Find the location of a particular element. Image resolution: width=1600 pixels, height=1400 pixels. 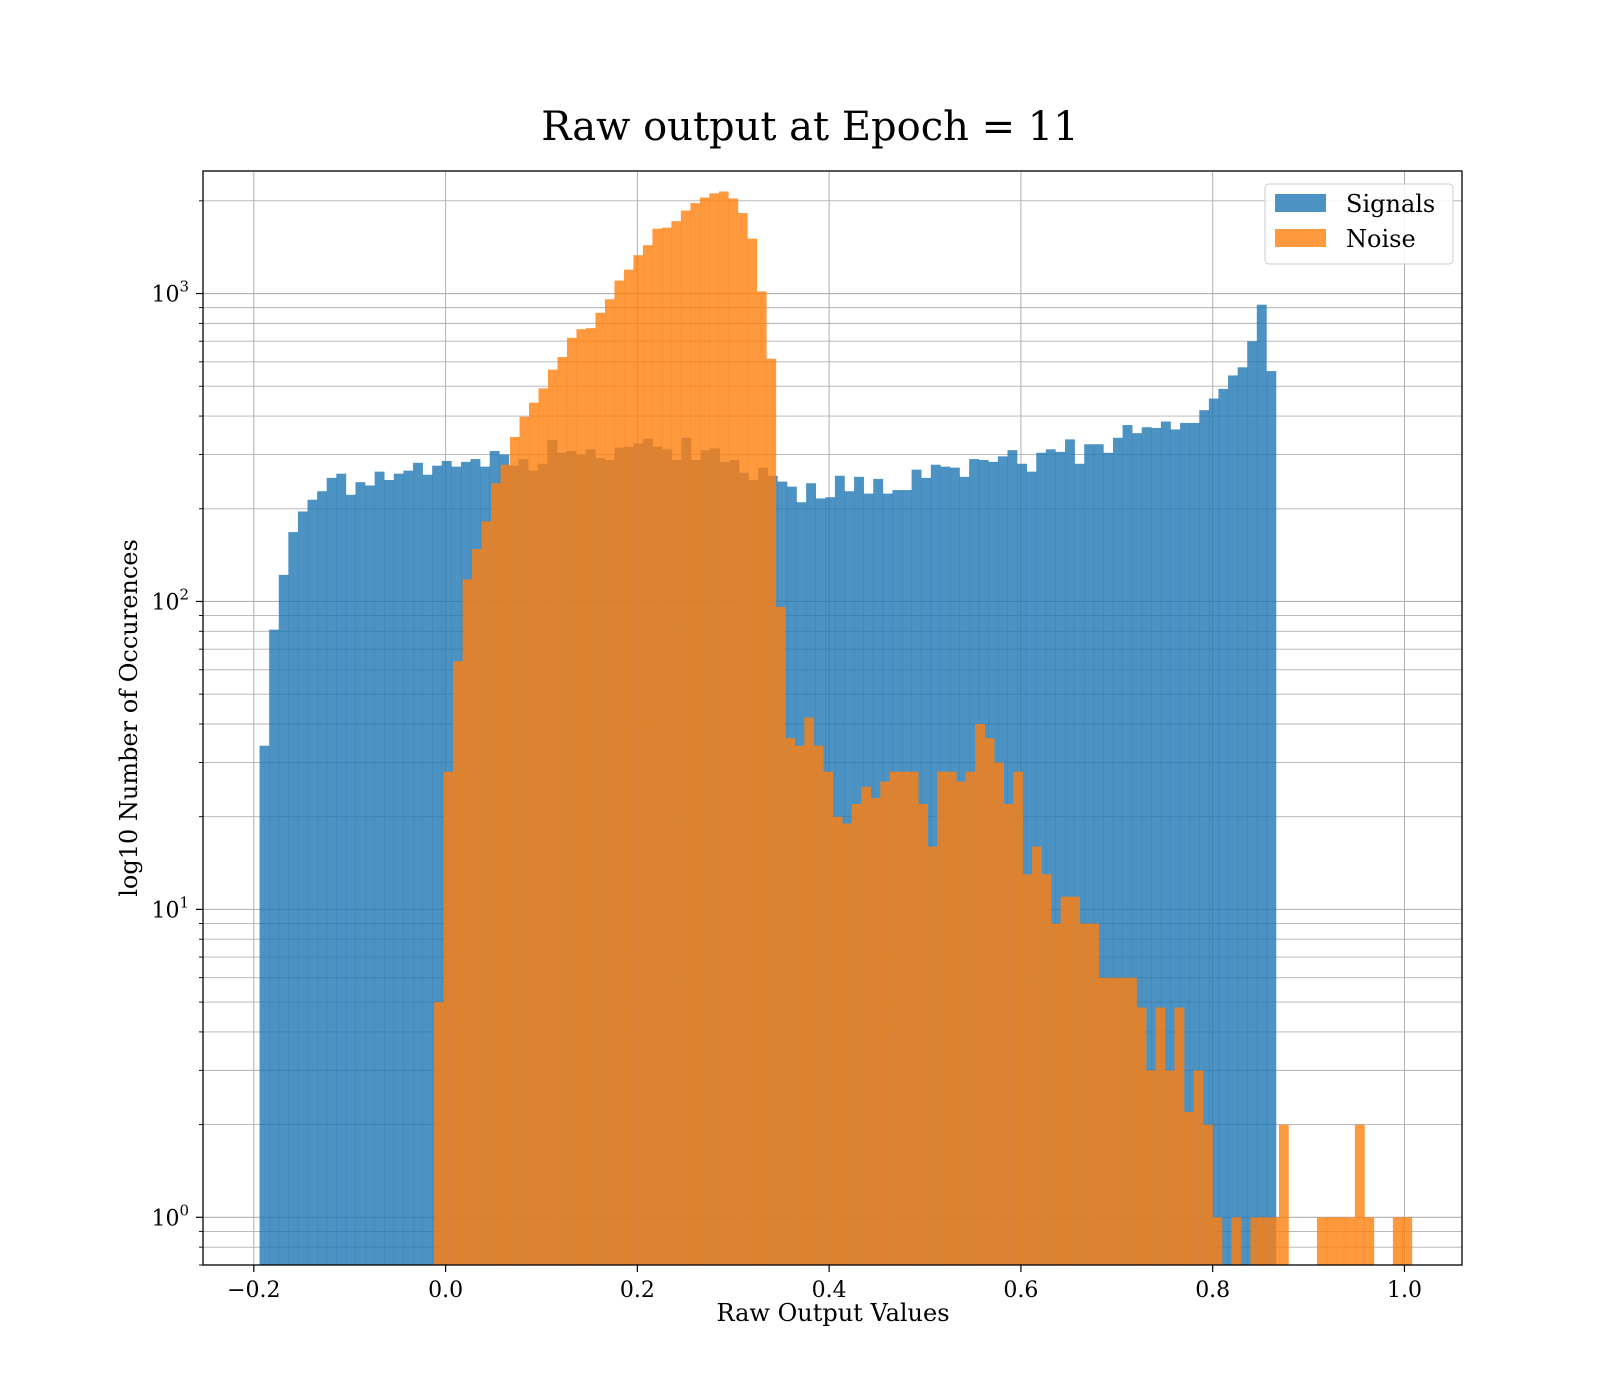

y-tick-label-0: 10⁰ is located at coordinates (170, 1216).